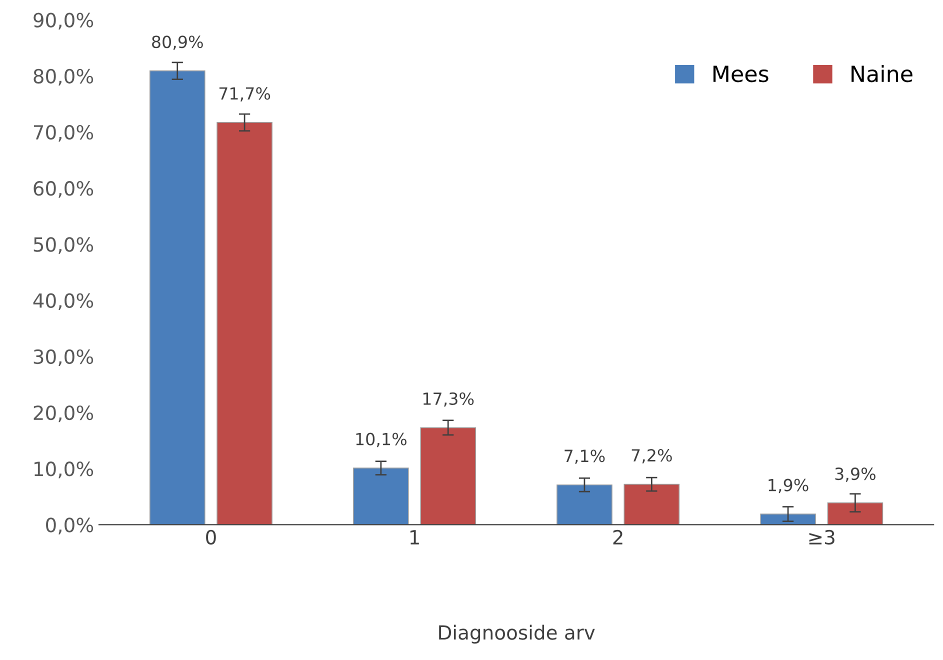 Image resolution: width=943 pixels, height=660 pixels. I want to click on y-tick-label: 10,0%, so click(64, 470).